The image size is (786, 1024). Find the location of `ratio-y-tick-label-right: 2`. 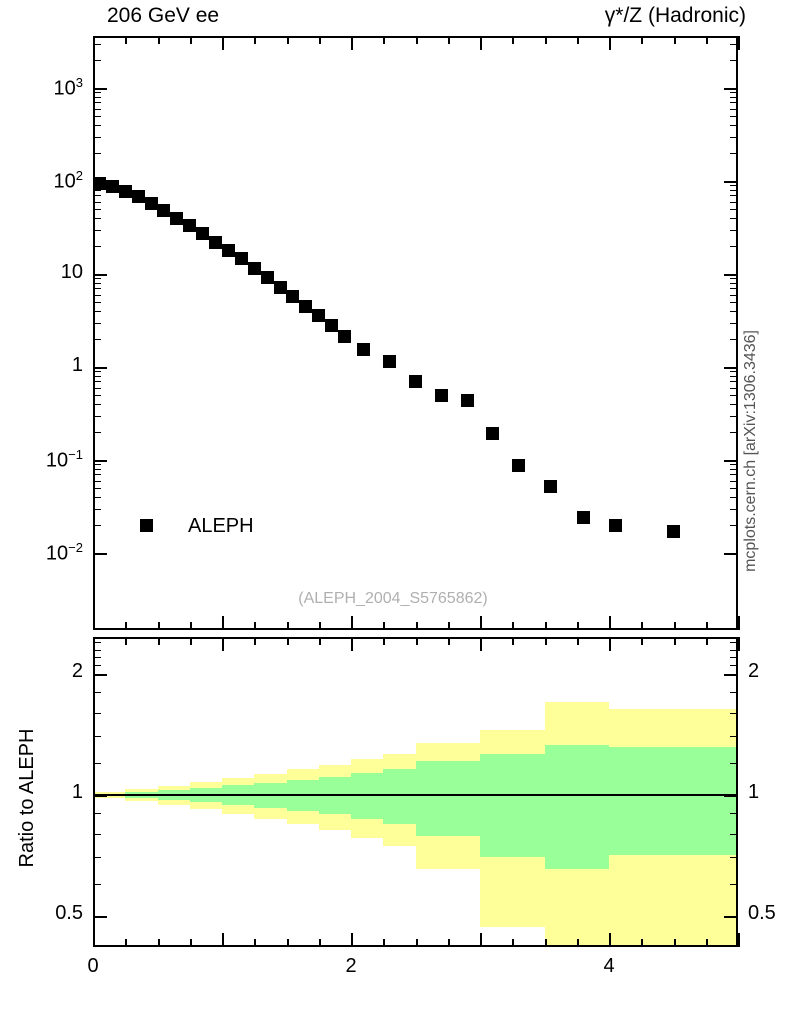

ratio-y-tick-label-right: 2 is located at coordinates (754, 671).